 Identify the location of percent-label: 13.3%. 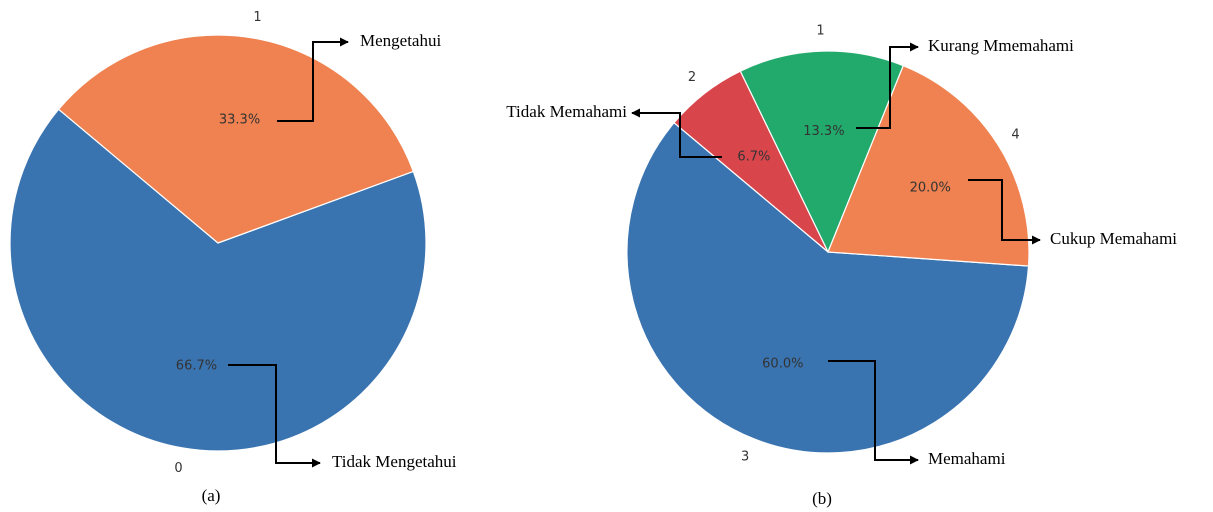
(823, 131).